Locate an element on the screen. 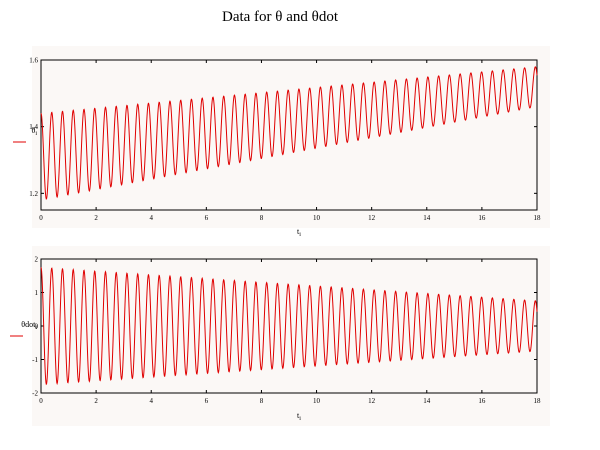  thetadot-xtick-label: 16 is located at coordinates (482, 401).